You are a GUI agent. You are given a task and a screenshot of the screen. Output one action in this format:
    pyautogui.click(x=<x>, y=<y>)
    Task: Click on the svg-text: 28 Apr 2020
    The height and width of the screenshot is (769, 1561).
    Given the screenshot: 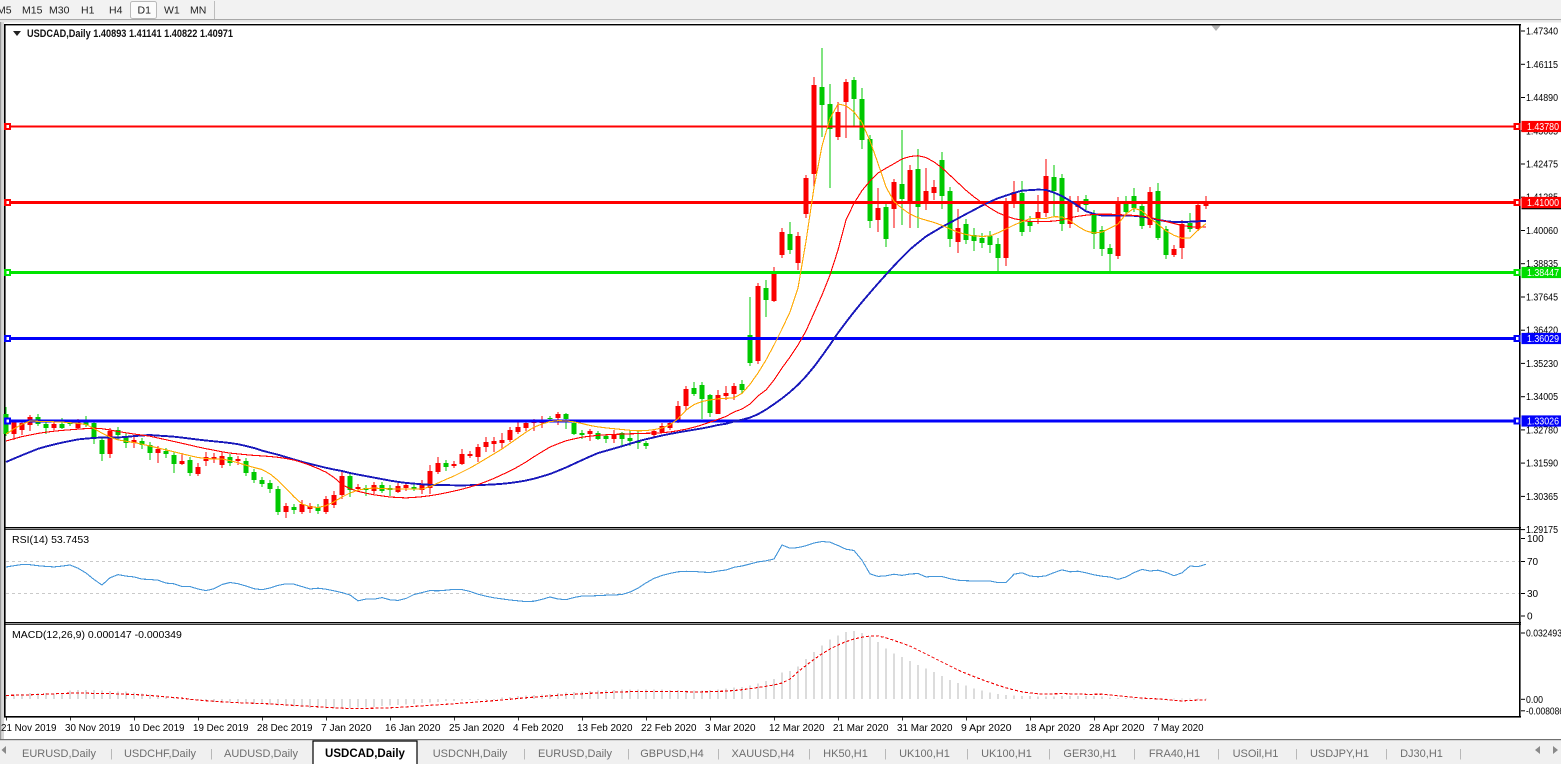 What is the action you would take?
    pyautogui.click(x=1117, y=728)
    